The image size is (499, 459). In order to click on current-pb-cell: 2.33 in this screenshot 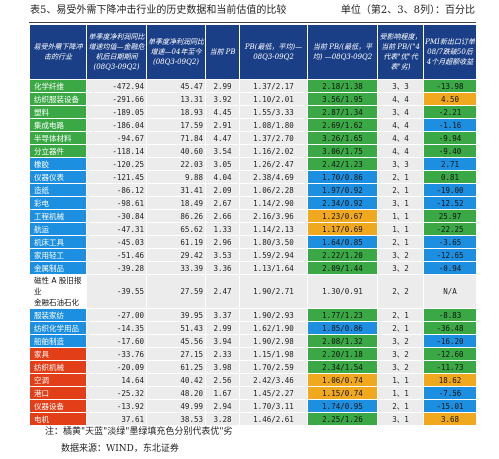, I will do `click(222, 354)`.